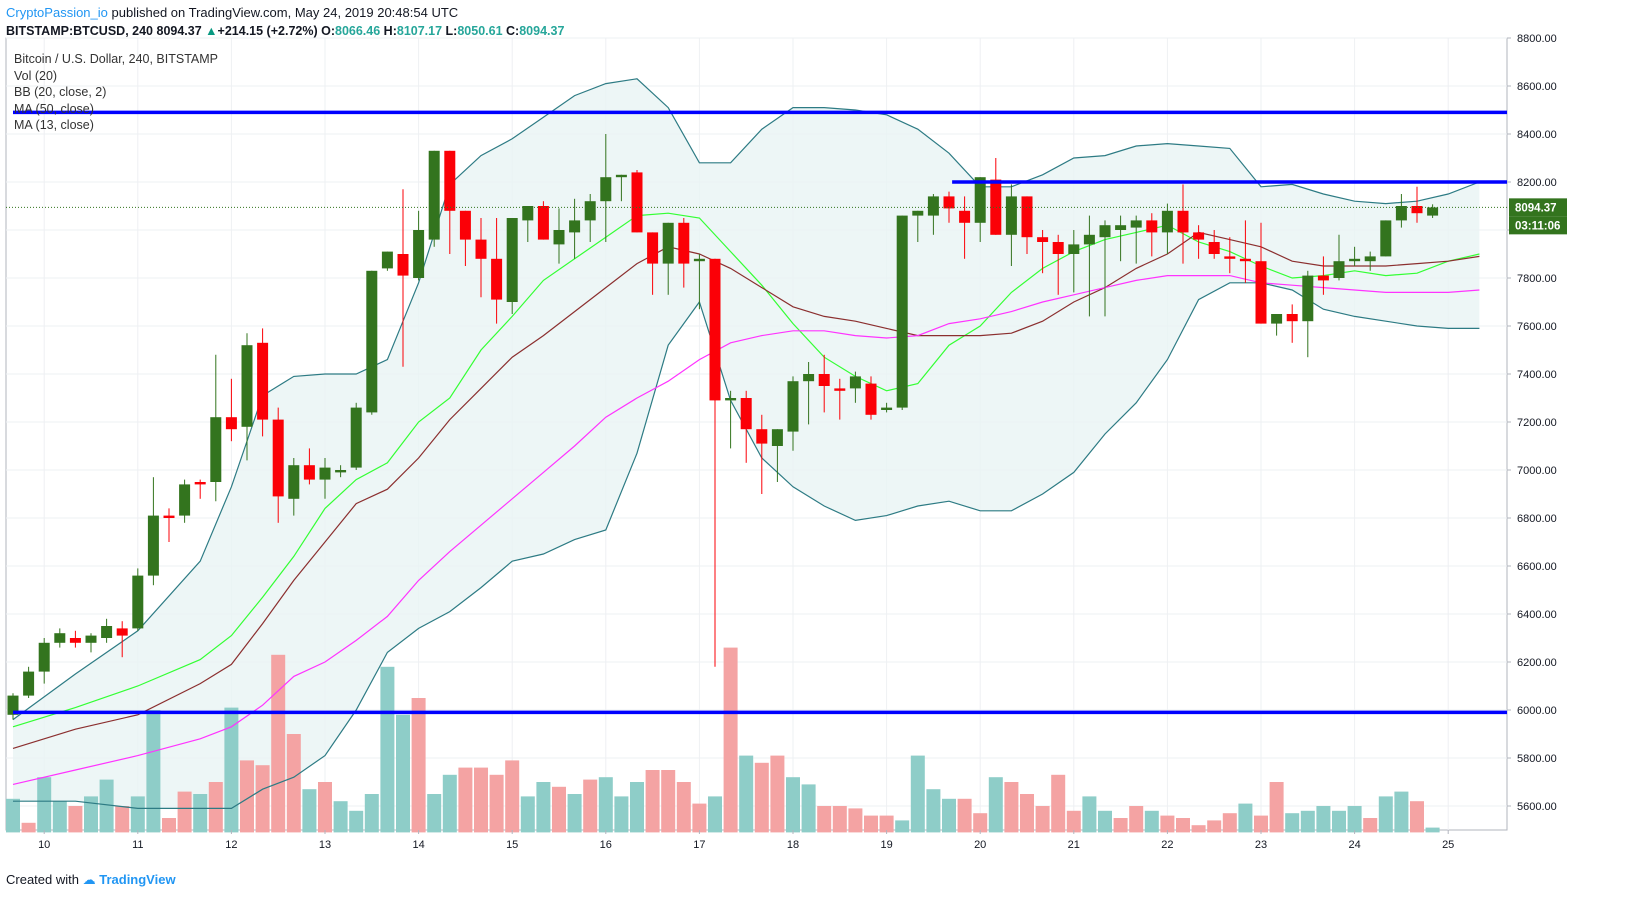 This screenshot has width=1627, height=898. I want to click on low-label: L:, so click(451, 31).